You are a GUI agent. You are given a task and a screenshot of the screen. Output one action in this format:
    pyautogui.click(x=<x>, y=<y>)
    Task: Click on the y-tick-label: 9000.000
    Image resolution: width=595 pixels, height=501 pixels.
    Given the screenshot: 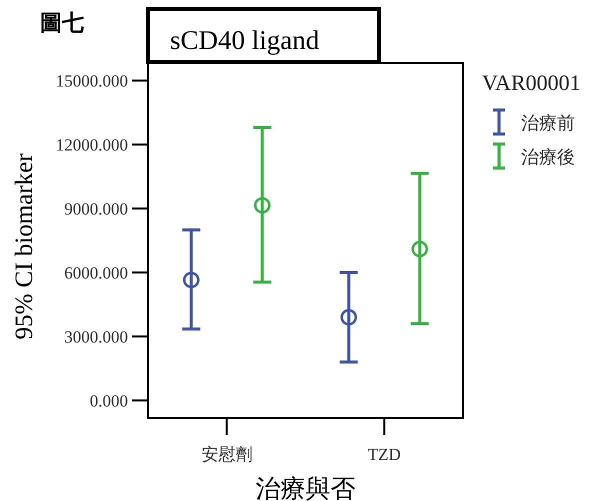 What is the action you would take?
    pyautogui.click(x=96, y=209)
    